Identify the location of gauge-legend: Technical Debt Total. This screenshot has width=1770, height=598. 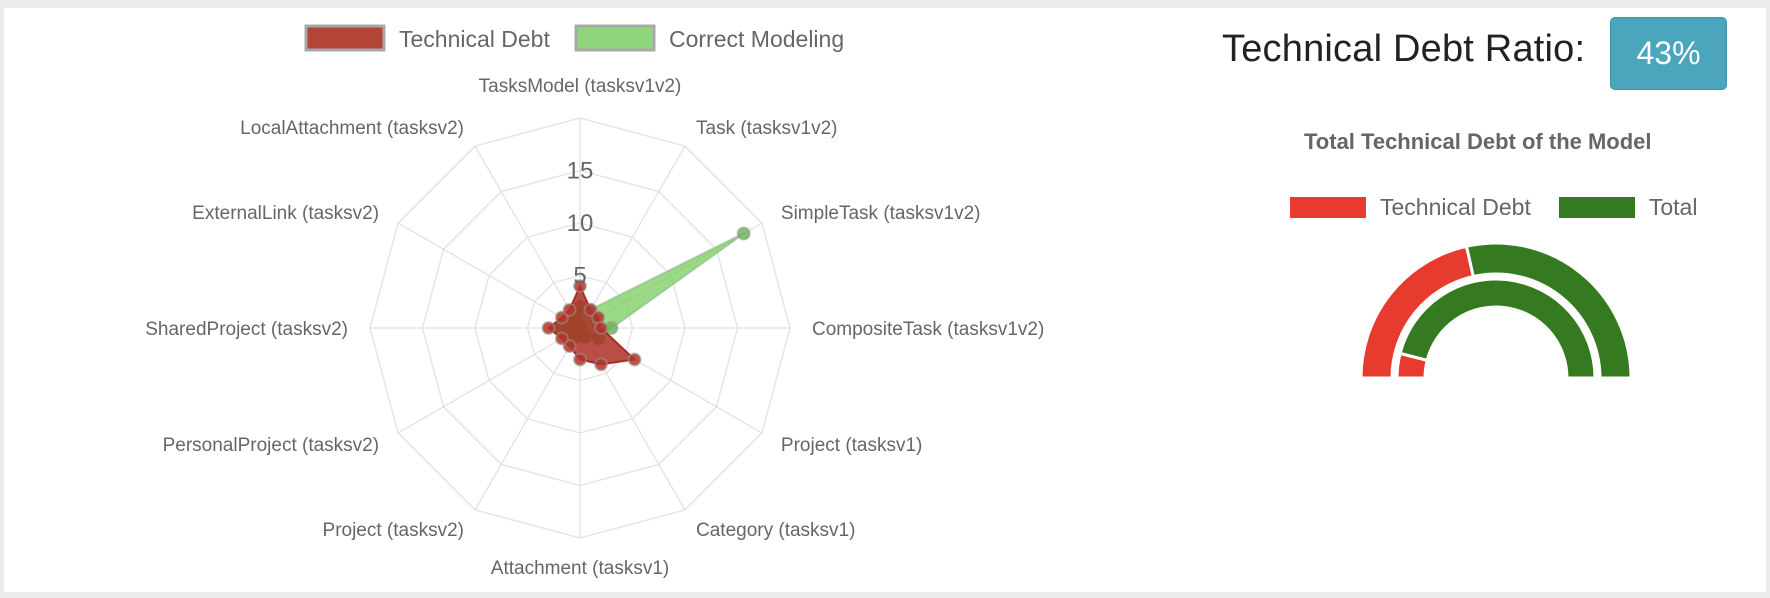
(1493, 207).